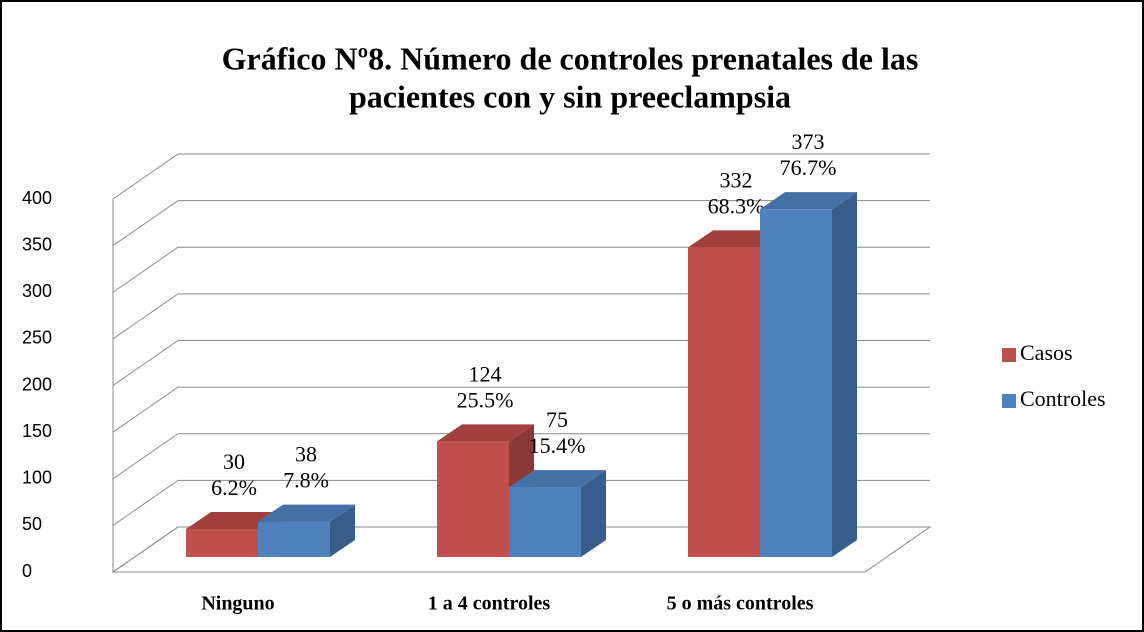 The image size is (1144, 632). I want to click on data-label: 6.2%, so click(234, 487).